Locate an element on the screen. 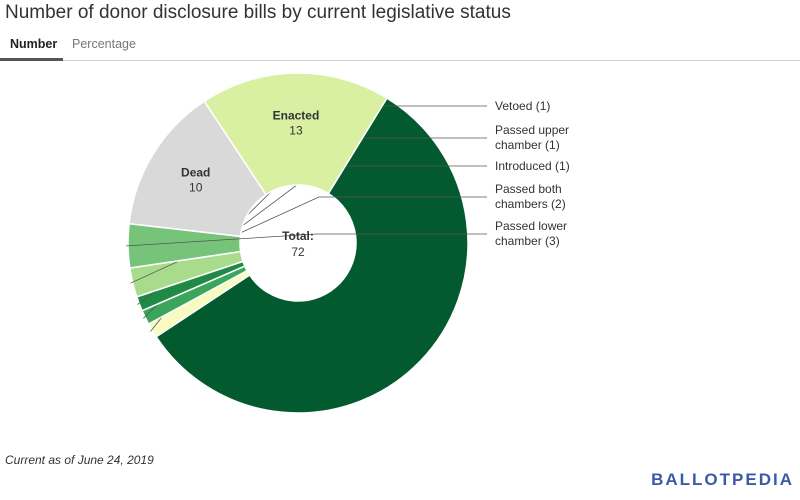 Image resolution: width=800 pixels, height=500 pixels. svg-text: Dead is located at coordinates (195, 173).